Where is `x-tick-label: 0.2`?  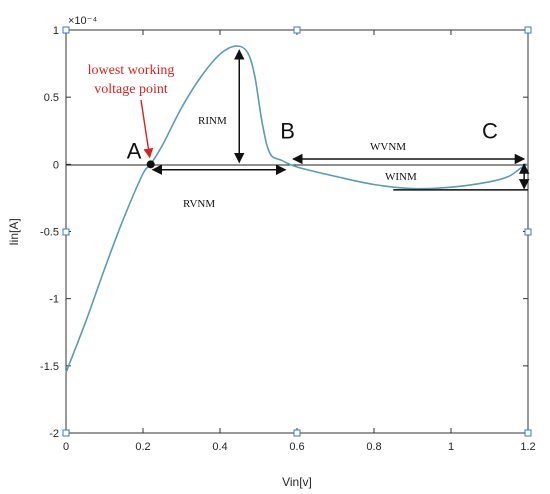
x-tick-label: 0.2 is located at coordinates (142, 447).